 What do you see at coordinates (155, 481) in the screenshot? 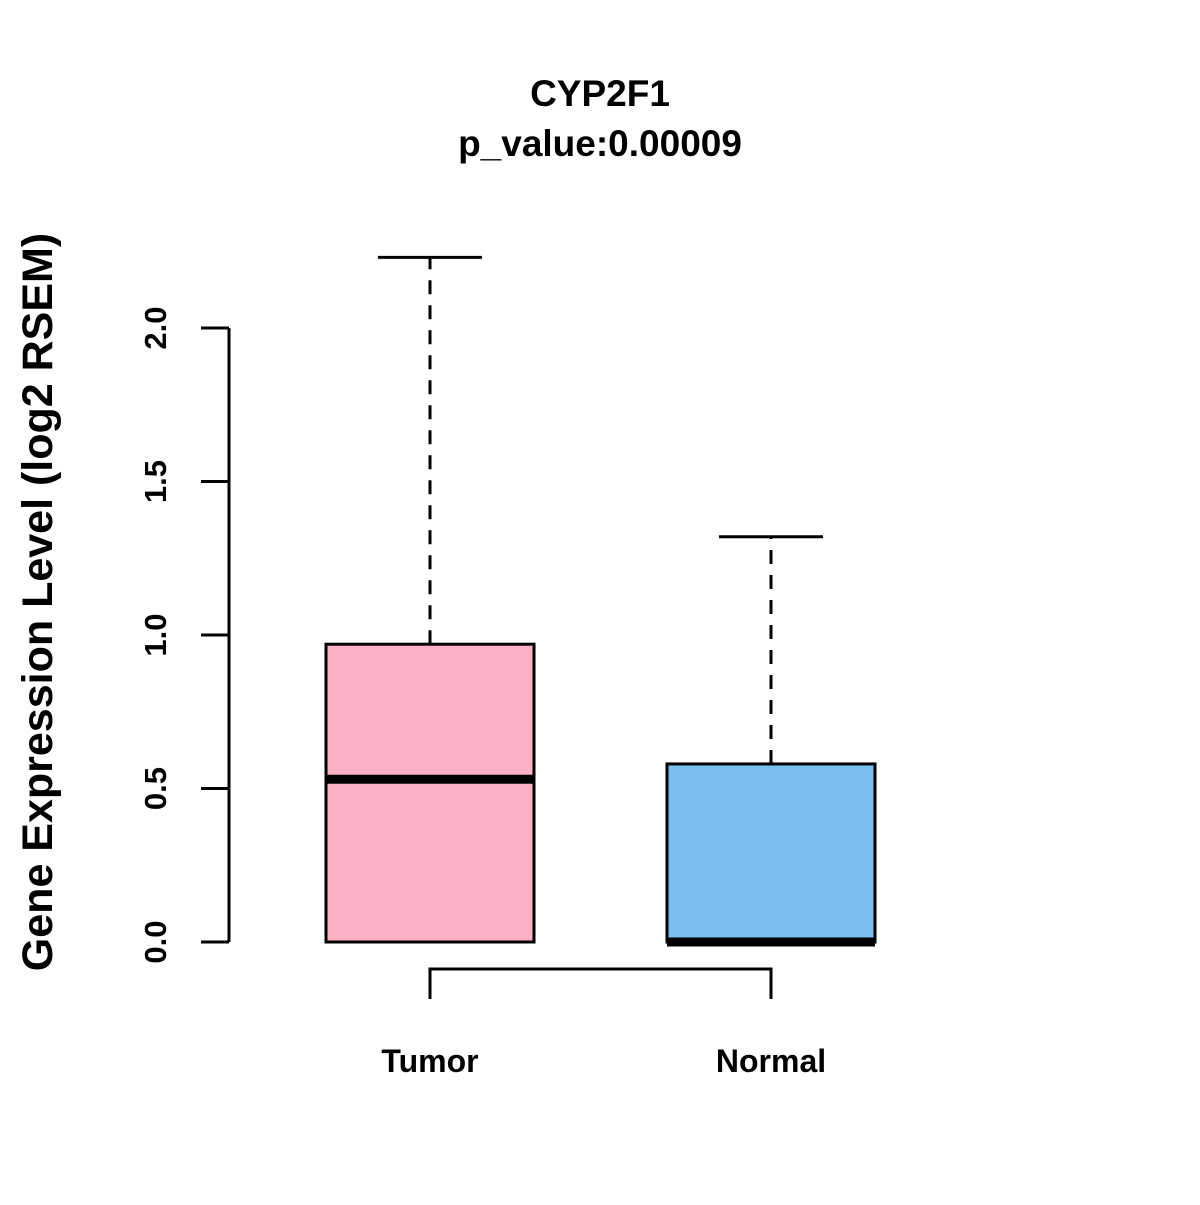
I see `y-tick-label: 1.5` at bounding box center [155, 481].